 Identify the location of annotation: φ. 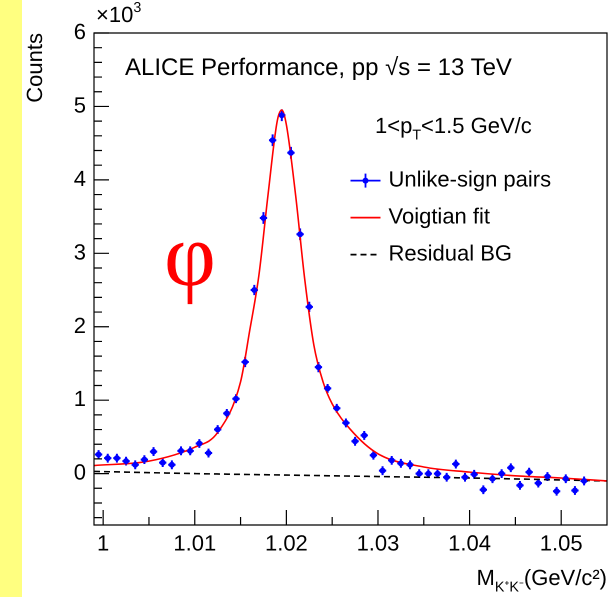
(190, 255).